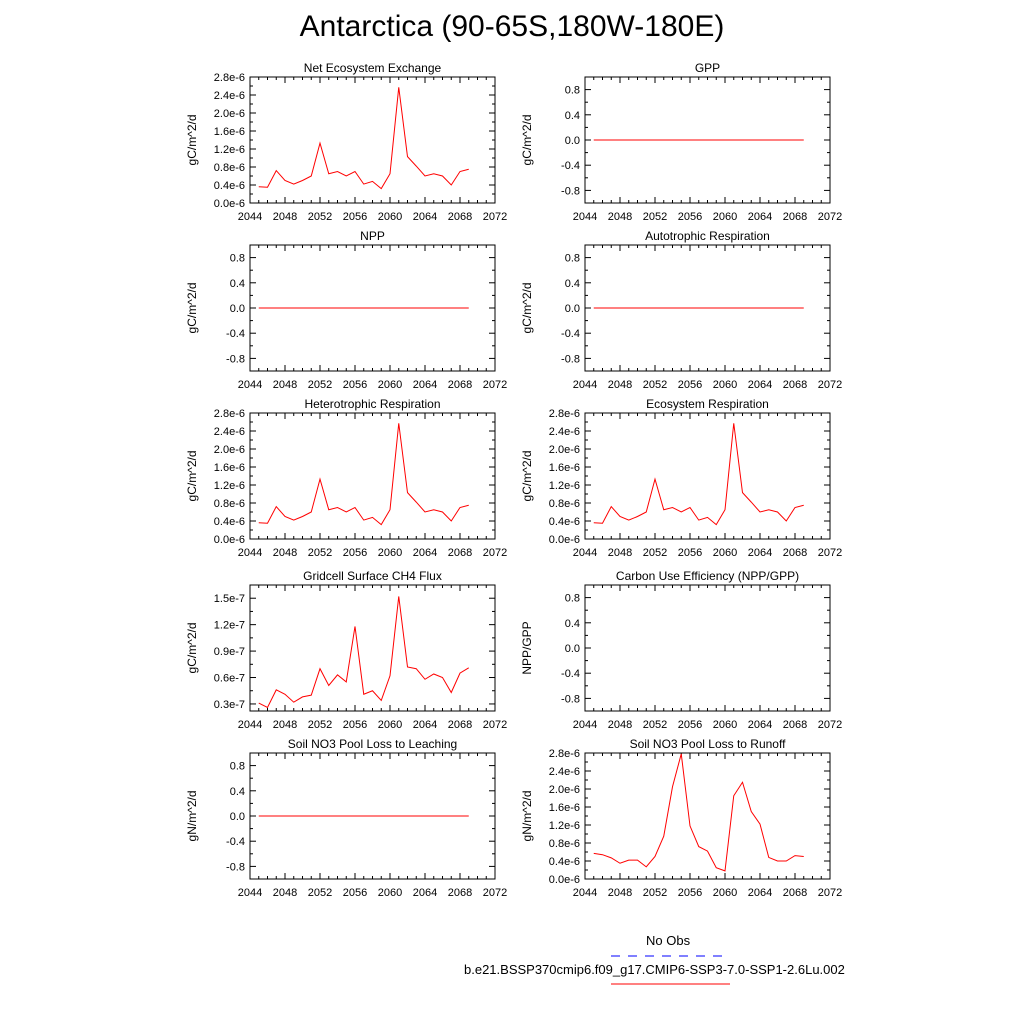 The image size is (1024, 1024). I want to click on panel-title: Soil NO3 Pool Loss to Leaching, so click(372, 744).